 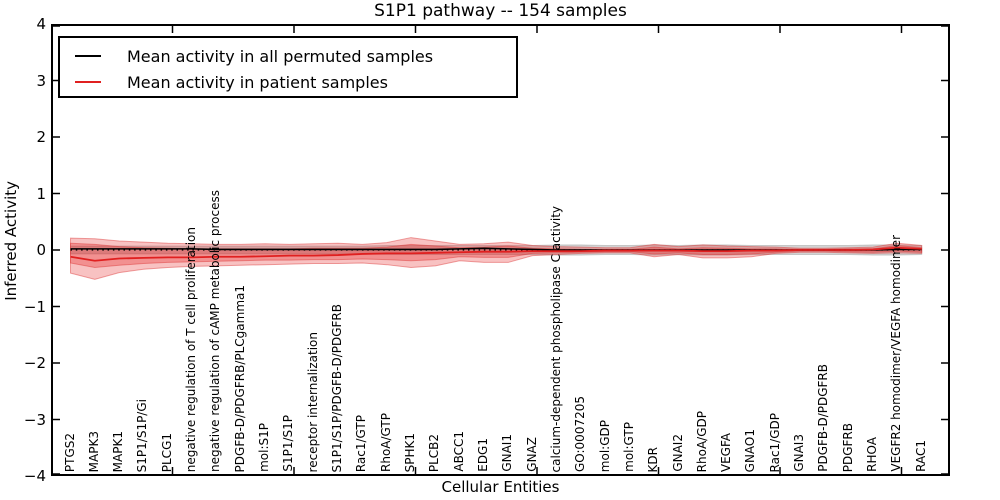 What do you see at coordinates (361, 443) in the screenshot?
I see `x-category-label: Rac1/GTP` at bounding box center [361, 443].